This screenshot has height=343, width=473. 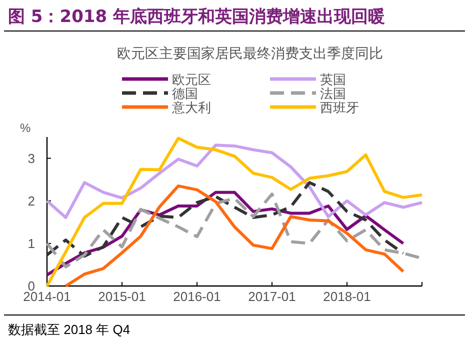 I want to click on x-tick-label: 2018-01, so click(x=347, y=296).